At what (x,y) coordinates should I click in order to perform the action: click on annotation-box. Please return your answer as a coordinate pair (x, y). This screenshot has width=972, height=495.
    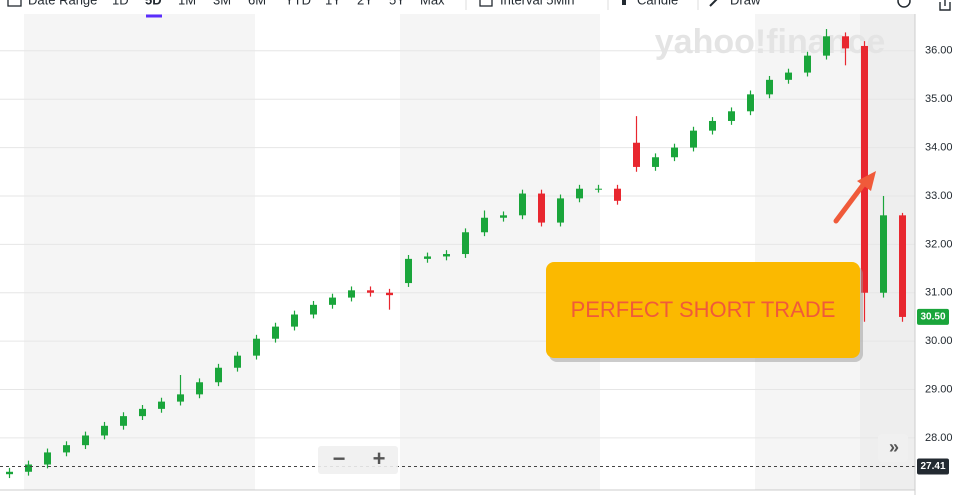
    Looking at the image, I should click on (703, 310).